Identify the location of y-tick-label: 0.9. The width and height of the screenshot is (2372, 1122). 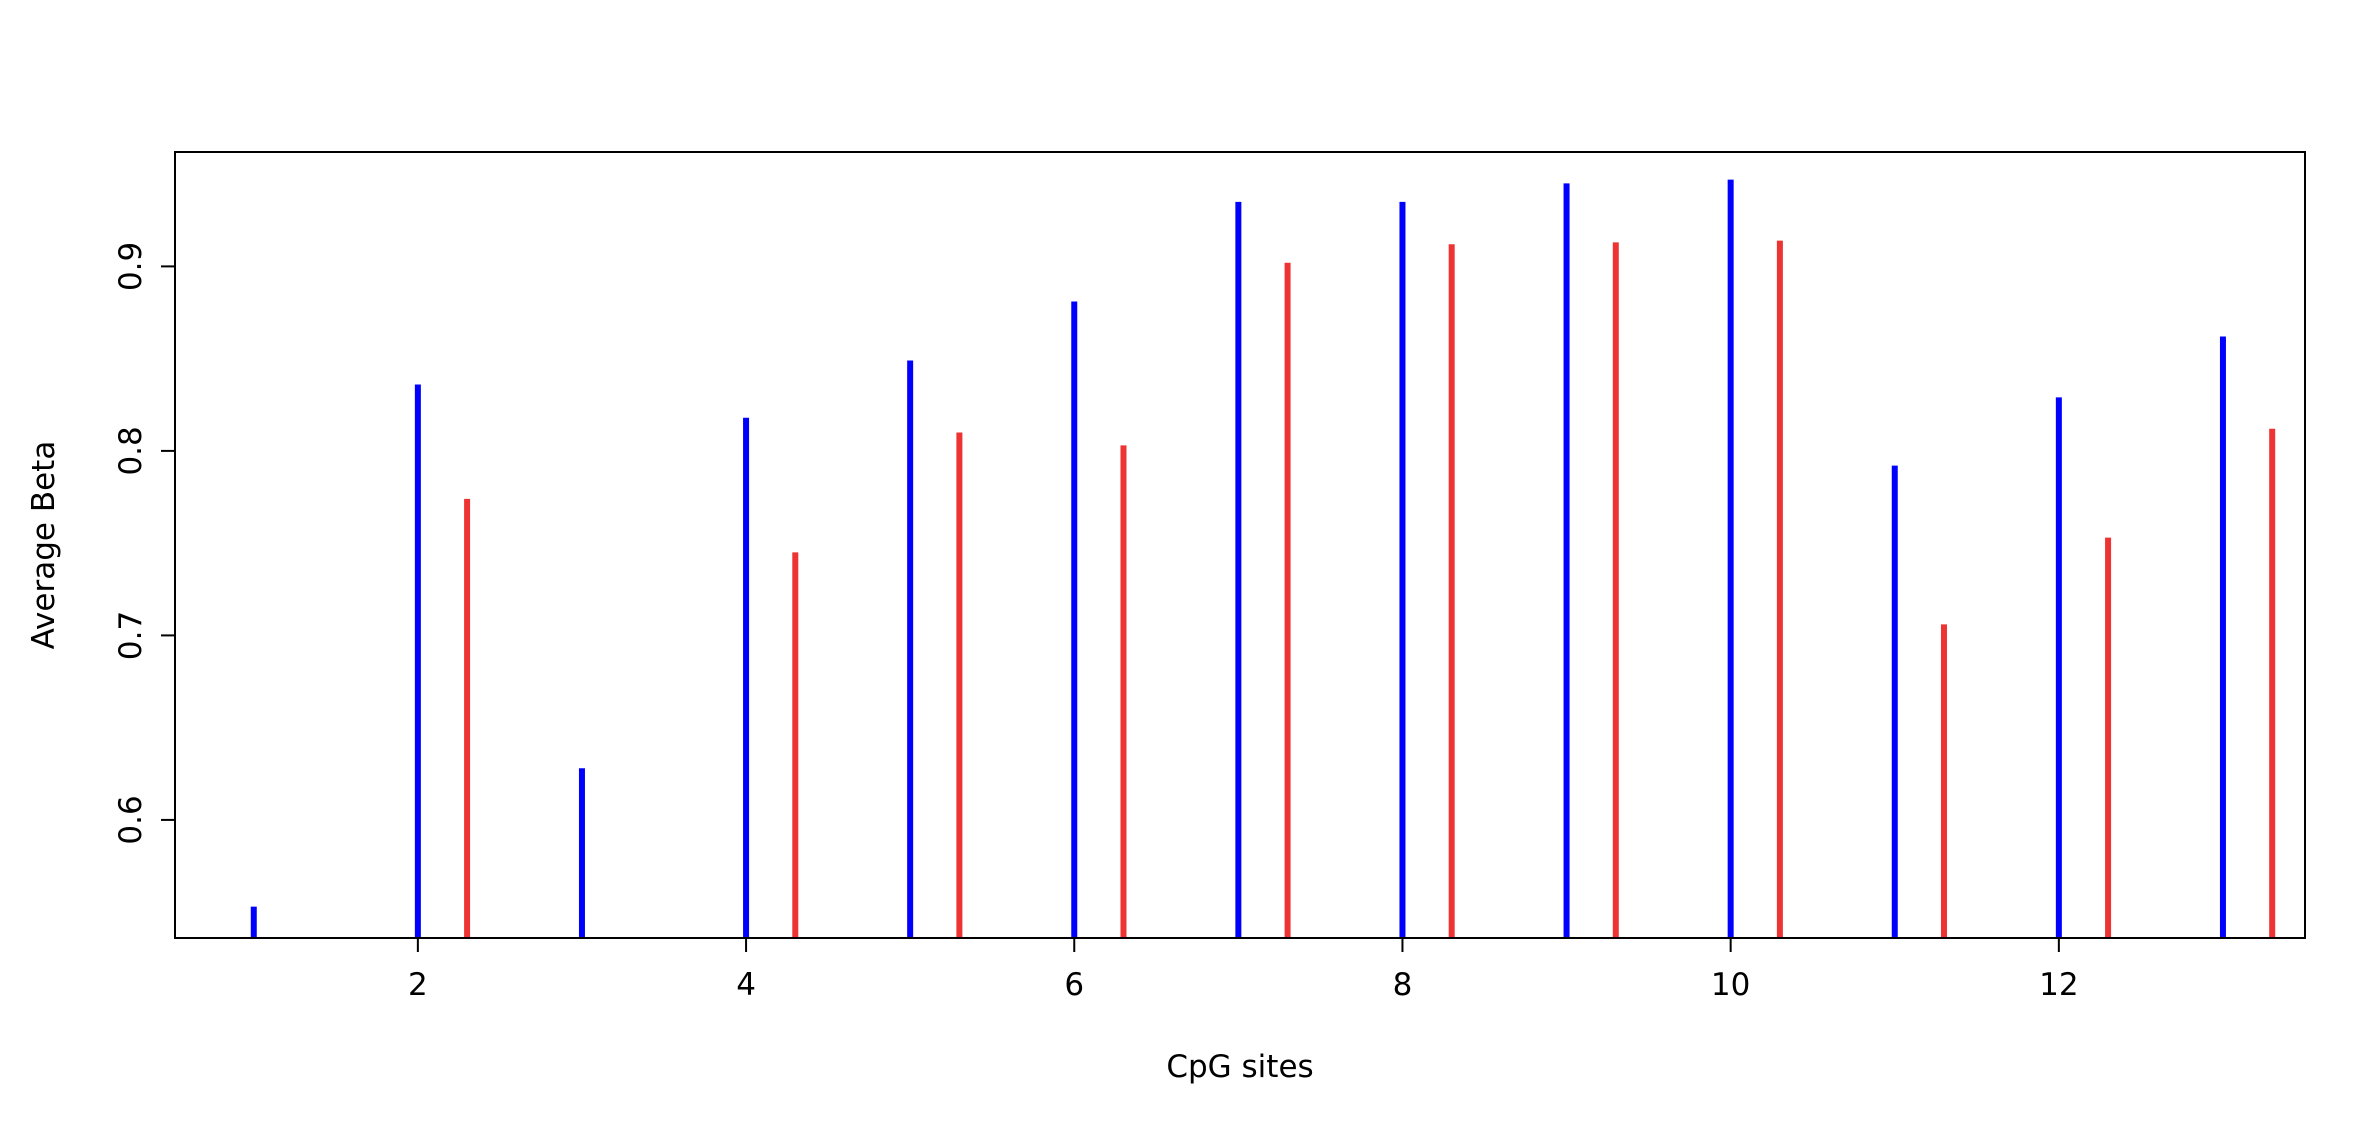
(131, 266).